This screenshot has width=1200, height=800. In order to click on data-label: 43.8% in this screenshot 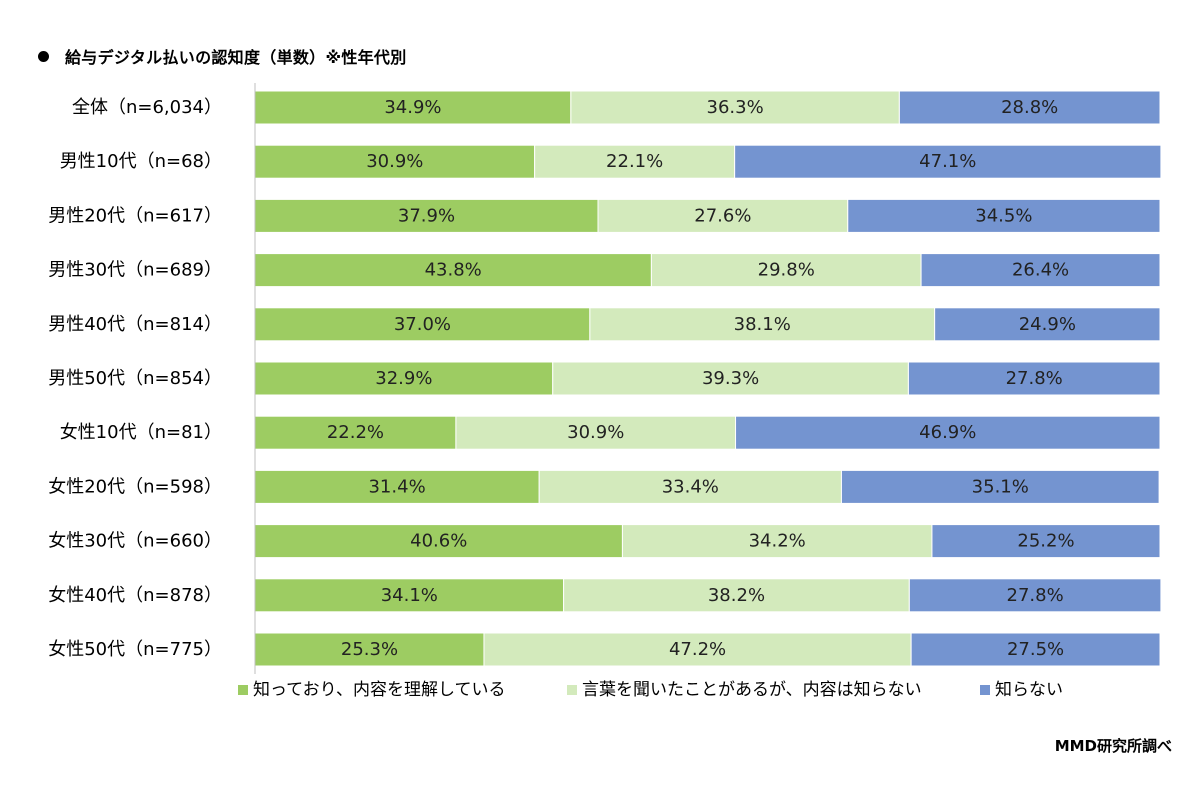, I will do `click(453, 270)`.